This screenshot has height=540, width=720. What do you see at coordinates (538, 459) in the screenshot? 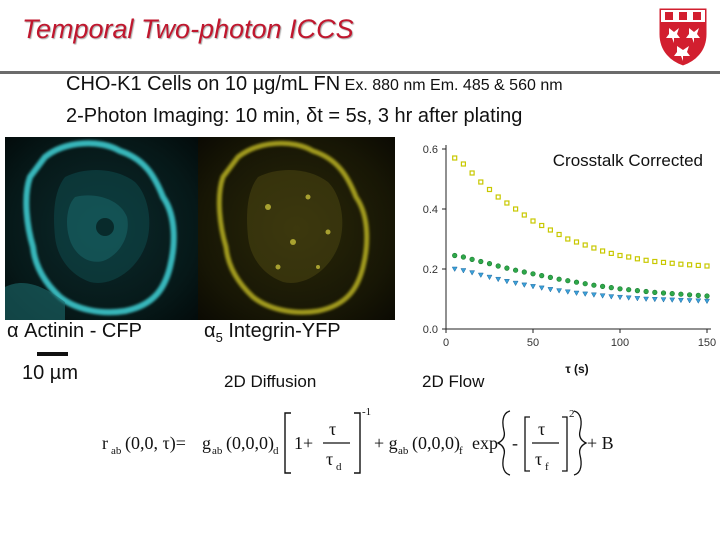
I see `eq-tau-den-2: τ` at bounding box center [538, 459].